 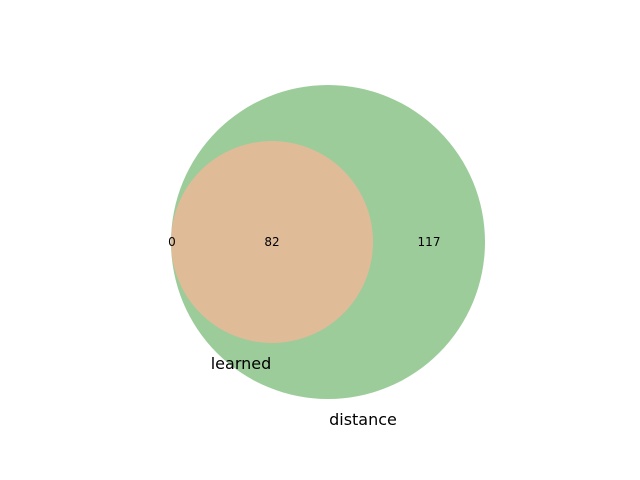 I want to click on distance-set-label: distance, so click(x=363, y=419).